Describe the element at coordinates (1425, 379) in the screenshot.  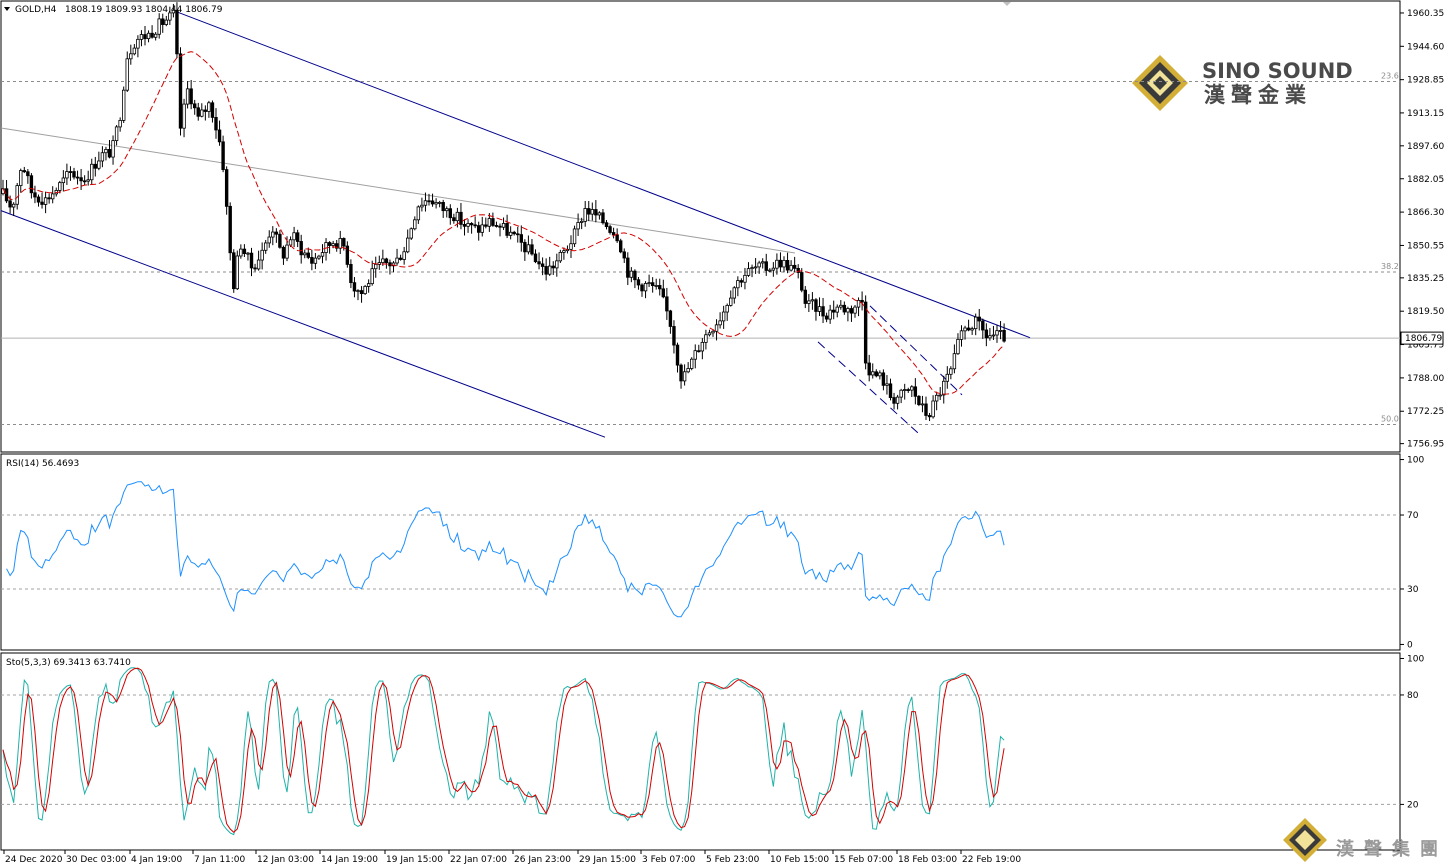
I see `price-tick-label: 1788.00` at that location.